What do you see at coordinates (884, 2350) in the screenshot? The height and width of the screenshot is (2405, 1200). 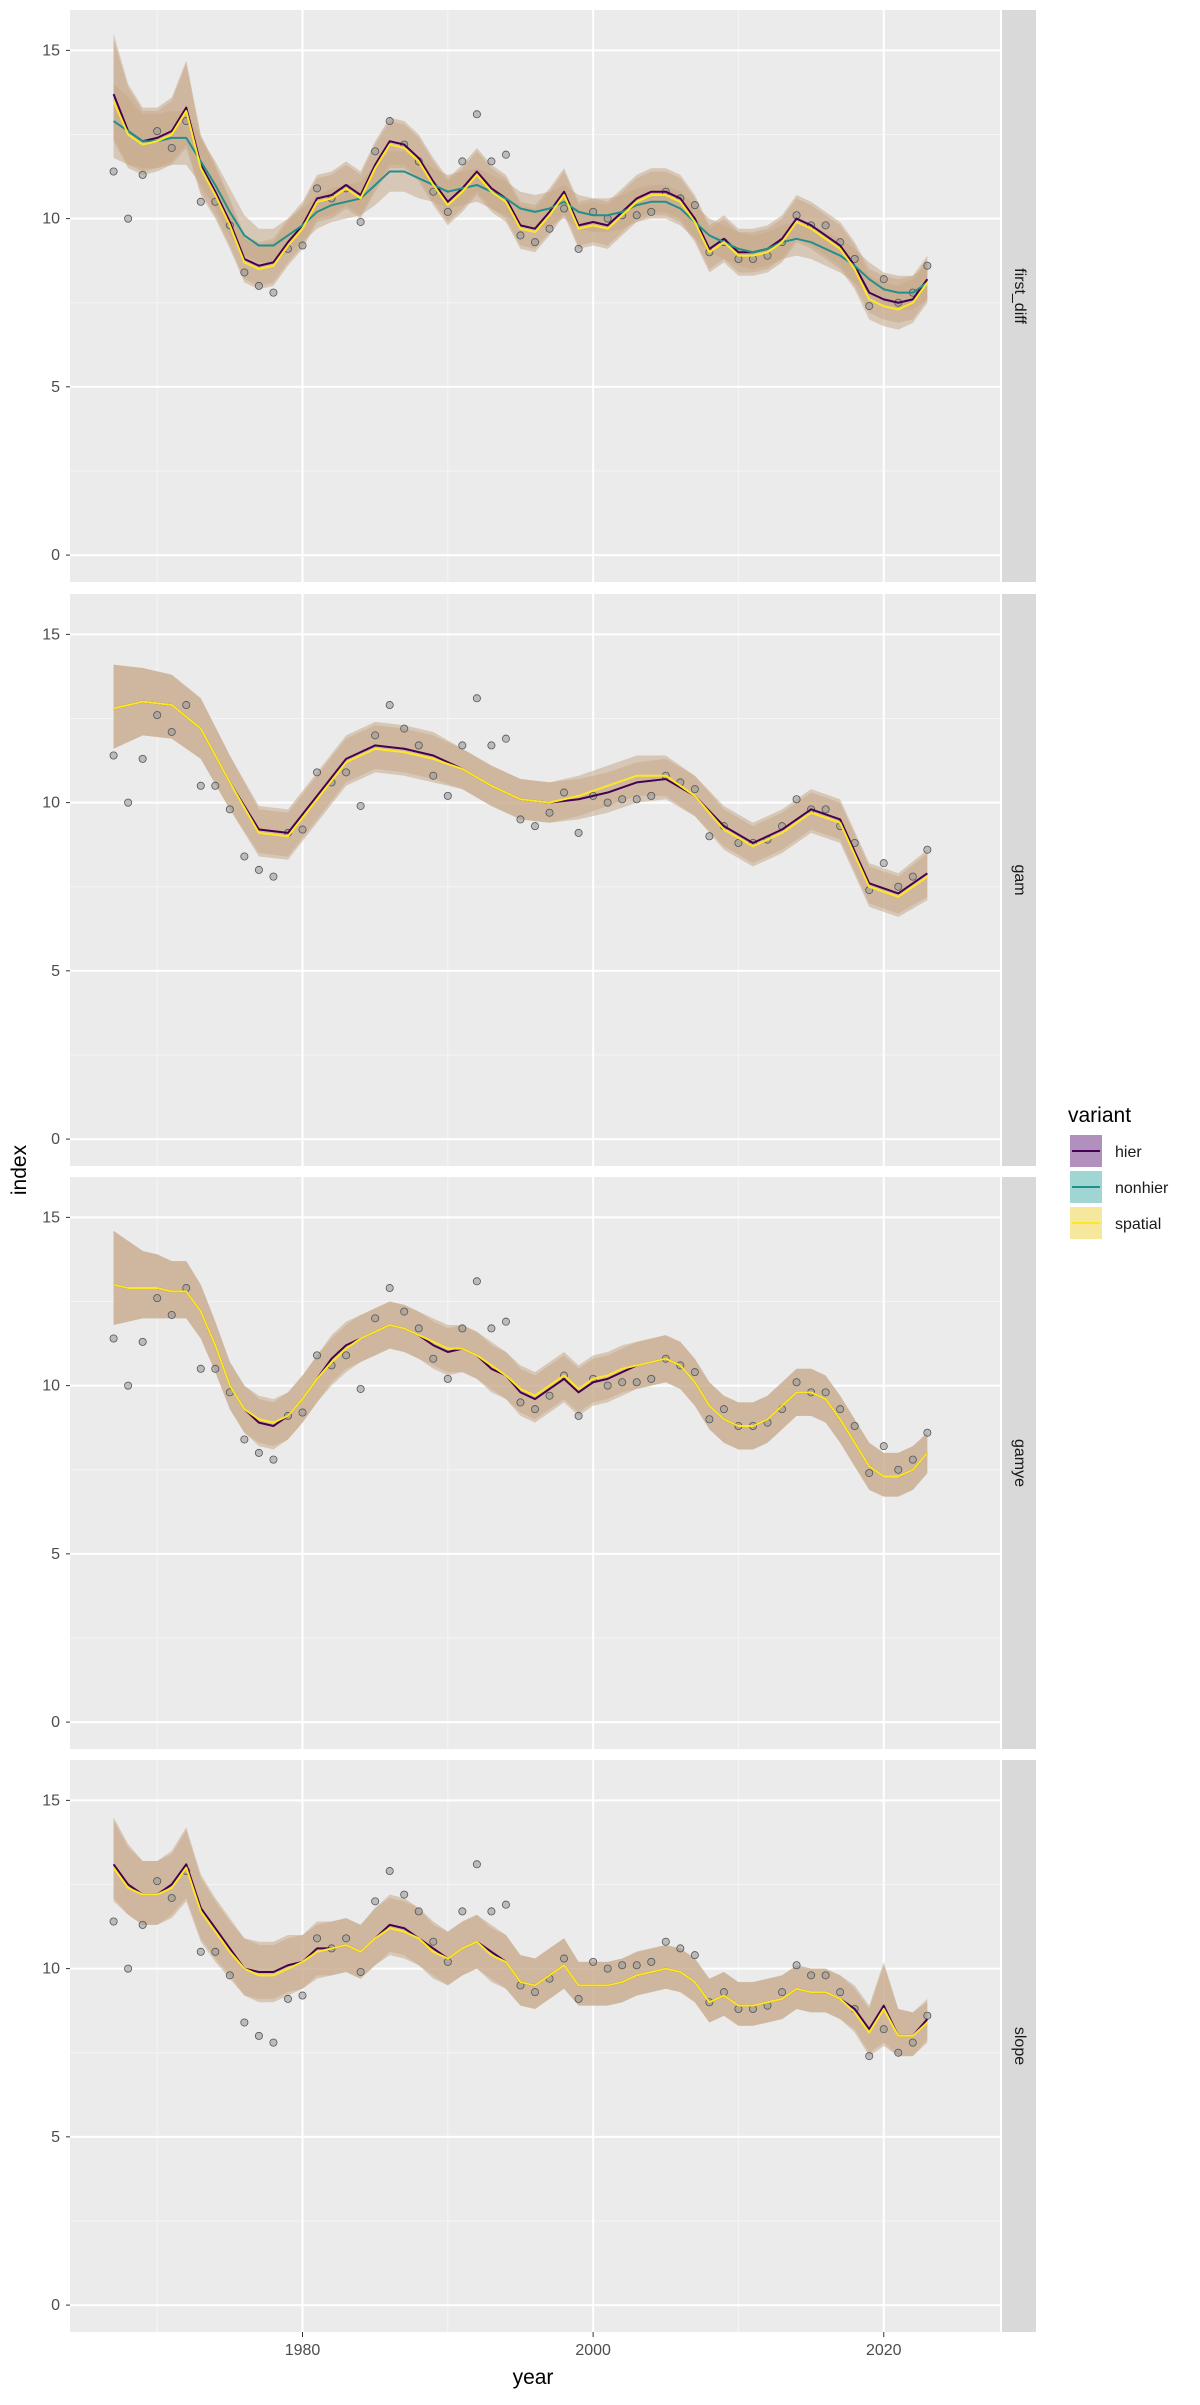 I see `x-tick-label: 2020` at bounding box center [884, 2350].